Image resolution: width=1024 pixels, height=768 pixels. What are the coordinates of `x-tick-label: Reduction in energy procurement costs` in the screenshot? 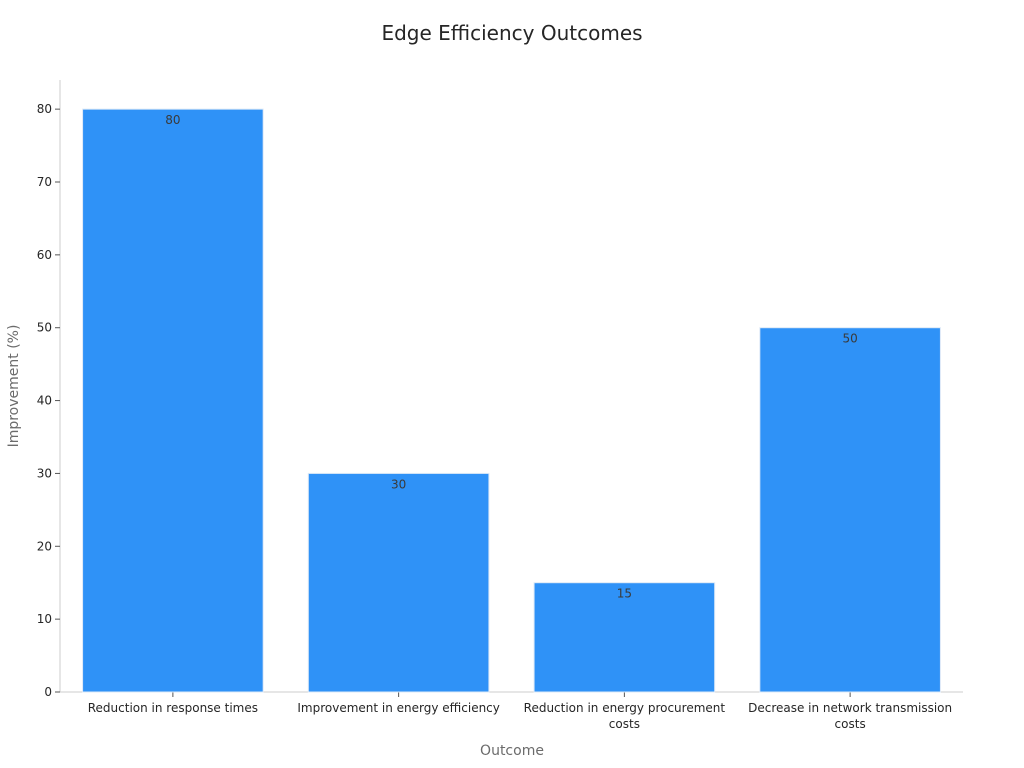 It's located at (625, 716).